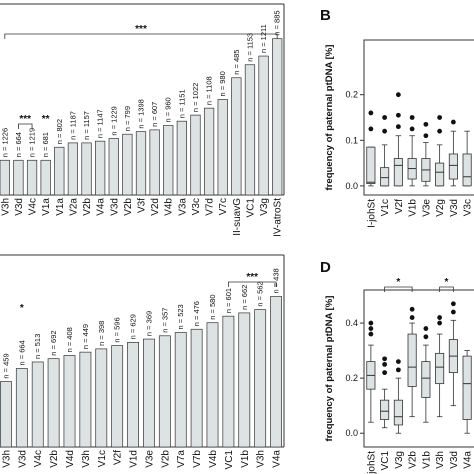 The height and width of the screenshot is (474, 474). Describe the element at coordinates (142, 205) in the screenshot. I see `category-label: V3f` at that location.